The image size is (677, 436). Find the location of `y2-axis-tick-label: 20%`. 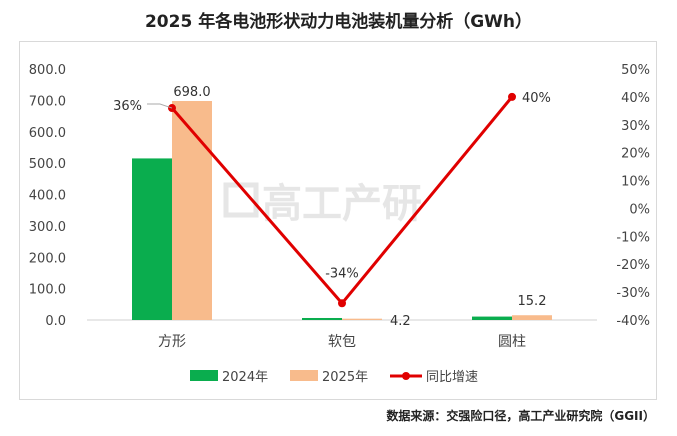

y2-axis-tick-label: 20% is located at coordinates (635, 154).